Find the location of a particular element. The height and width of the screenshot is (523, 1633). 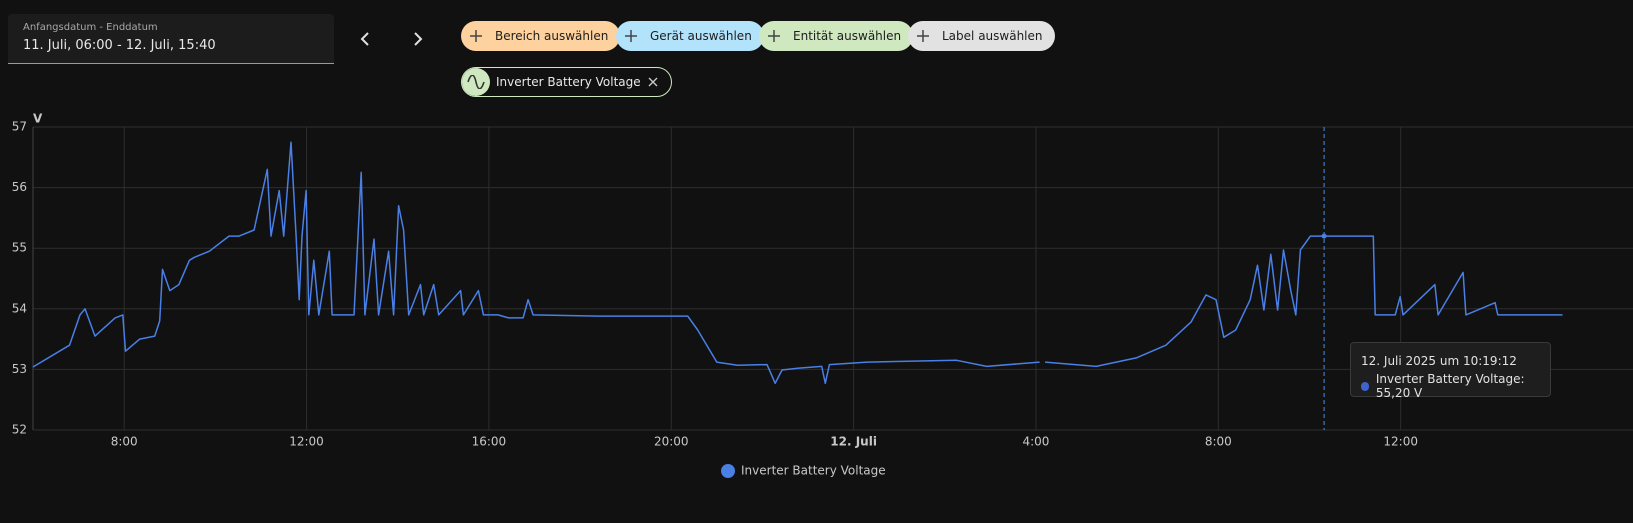

tooltip-title: 12. Juli 2025 um 10:19:12 is located at coordinates (1439, 361).